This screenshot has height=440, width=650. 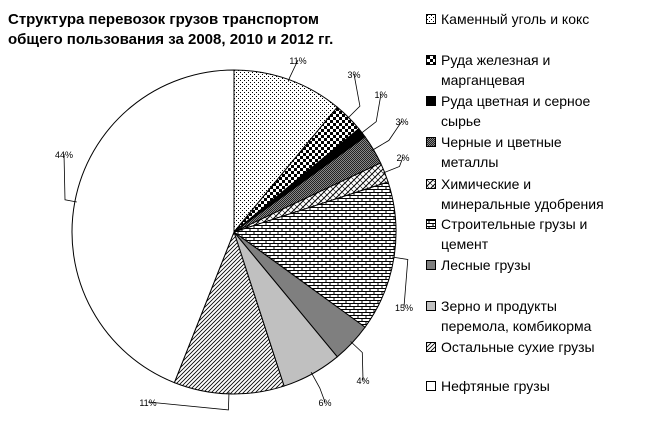 What do you see at coordinates (362, 381) in the screenshot?
I see `data-label-7: 4%` at bounding box center [362, 381].